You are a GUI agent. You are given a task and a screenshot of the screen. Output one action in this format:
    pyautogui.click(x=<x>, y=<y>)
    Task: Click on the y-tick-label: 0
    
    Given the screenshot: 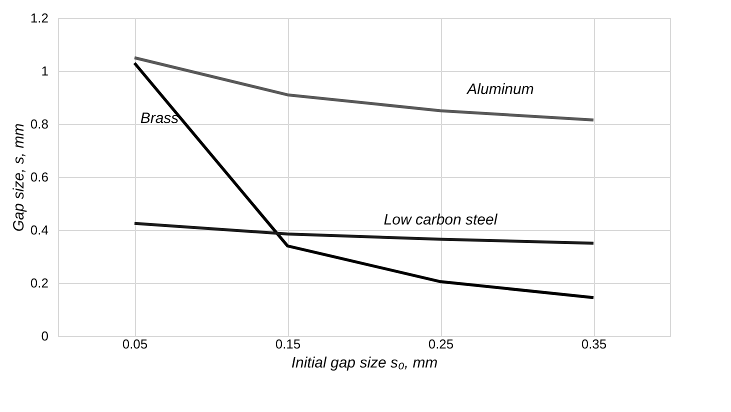 What is the action you would take?
    pyautogui.click(x=44, y=336)
    